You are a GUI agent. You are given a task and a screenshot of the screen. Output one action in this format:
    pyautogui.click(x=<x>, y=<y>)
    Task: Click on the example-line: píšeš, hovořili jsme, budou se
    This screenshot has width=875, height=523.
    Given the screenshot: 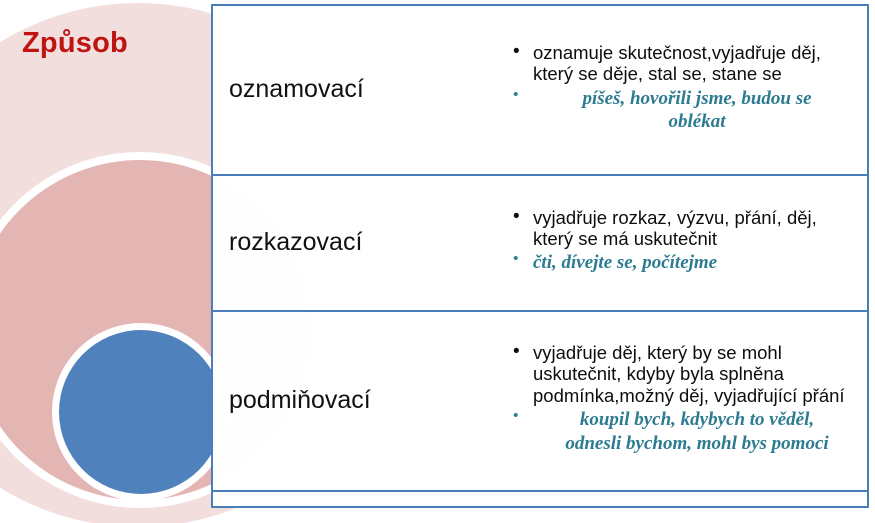 What is the action you would take?
    pyautogui.click(x=697, y=98)
    